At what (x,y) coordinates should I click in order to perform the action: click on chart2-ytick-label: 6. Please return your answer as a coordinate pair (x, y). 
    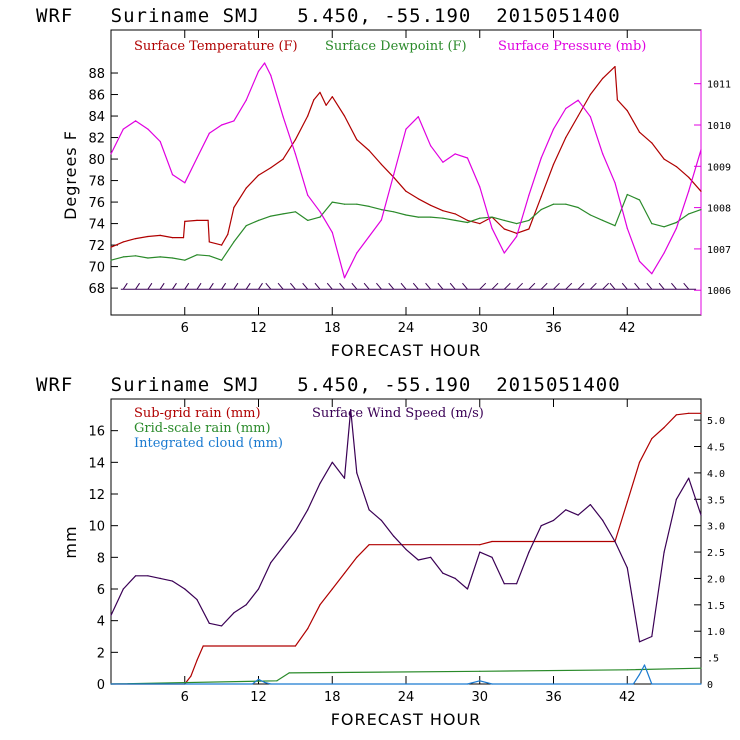
    Looking at the image, I should click on (101, 590).